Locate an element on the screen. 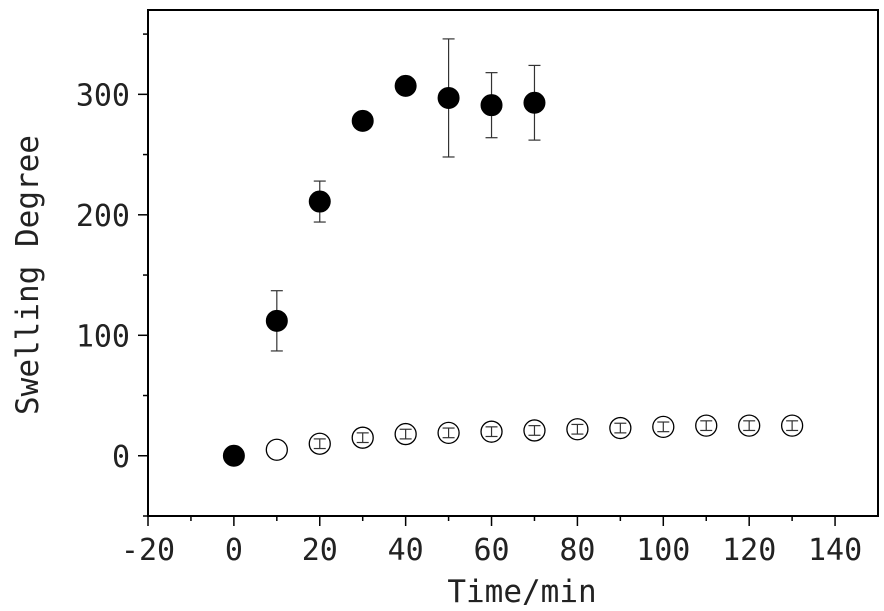 The image size is (884, 611). x-tick-label: 120 is located at coordinates (749, 550).